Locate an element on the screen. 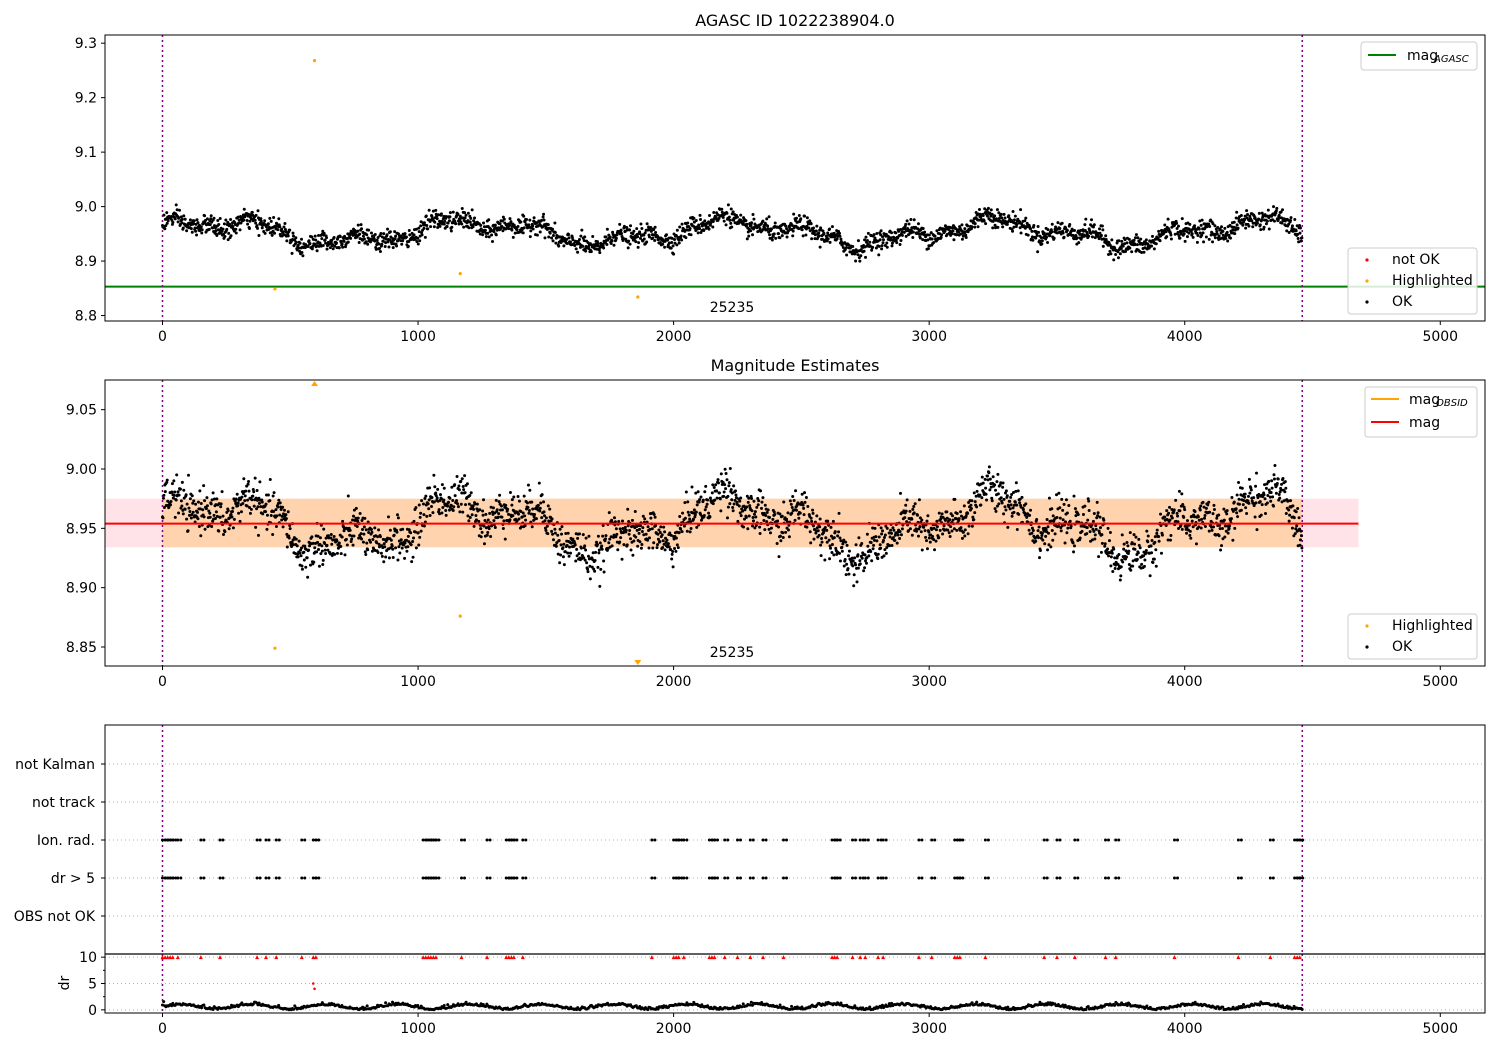 This screenshot has height=1050, width=1500. legend-label: Highlighted is located at coordinates (1432, 281).